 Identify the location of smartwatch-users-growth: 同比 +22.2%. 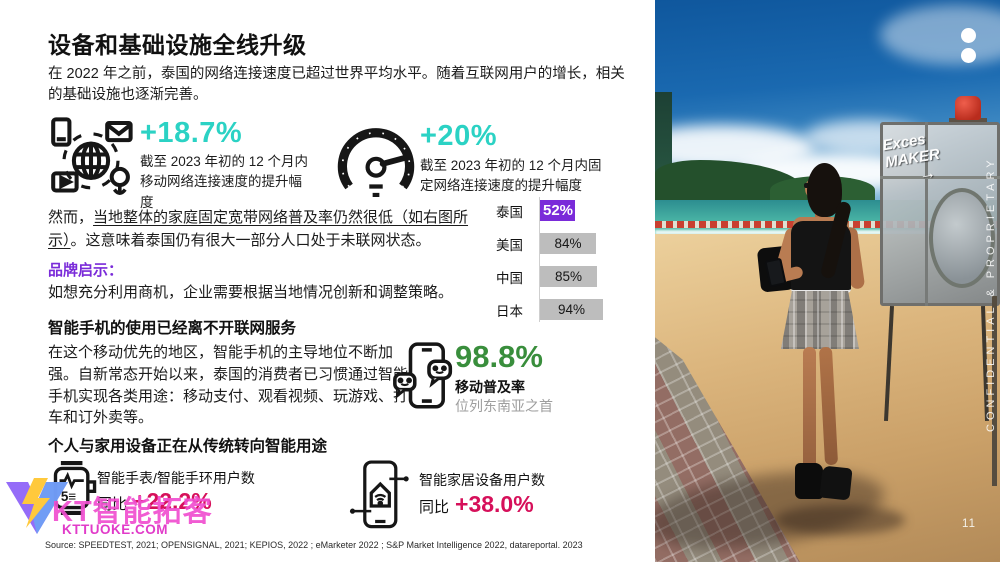
(154, 501).